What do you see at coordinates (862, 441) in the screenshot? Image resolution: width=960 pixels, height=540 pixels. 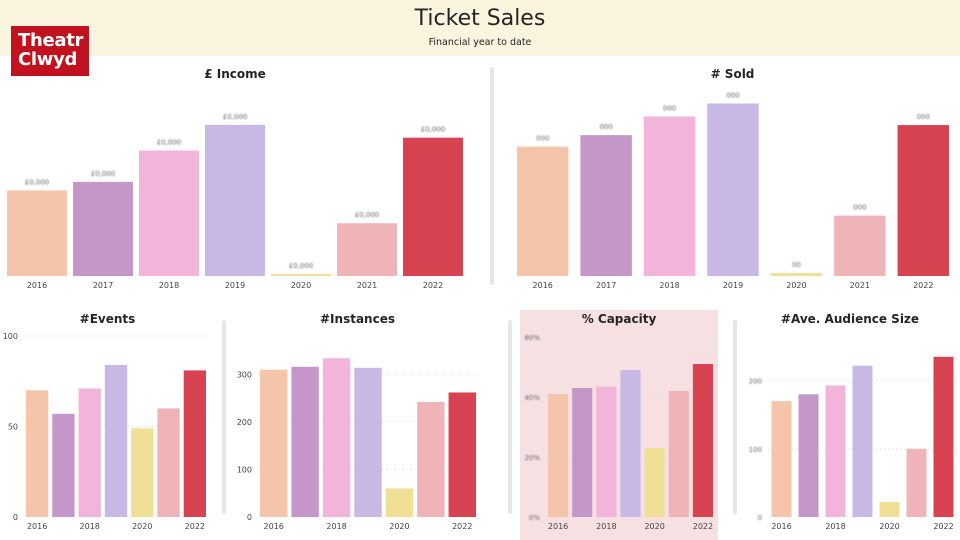 I see `audience-bar-2019` at bounding box center [862, 441].